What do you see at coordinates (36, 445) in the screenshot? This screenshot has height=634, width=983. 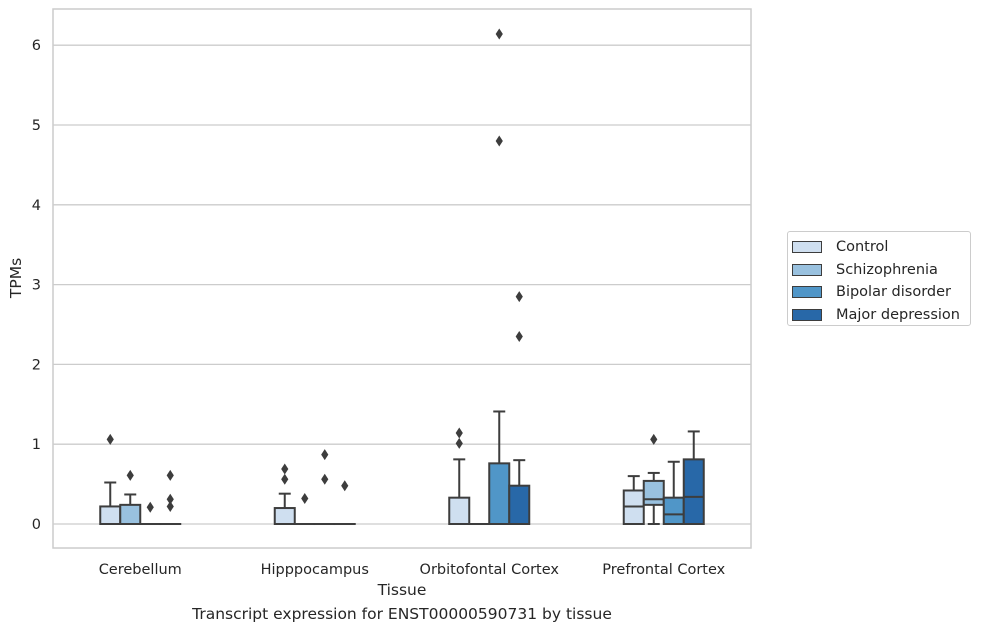 I see `y-tick-label: 1` at bounding box center [36, 445].